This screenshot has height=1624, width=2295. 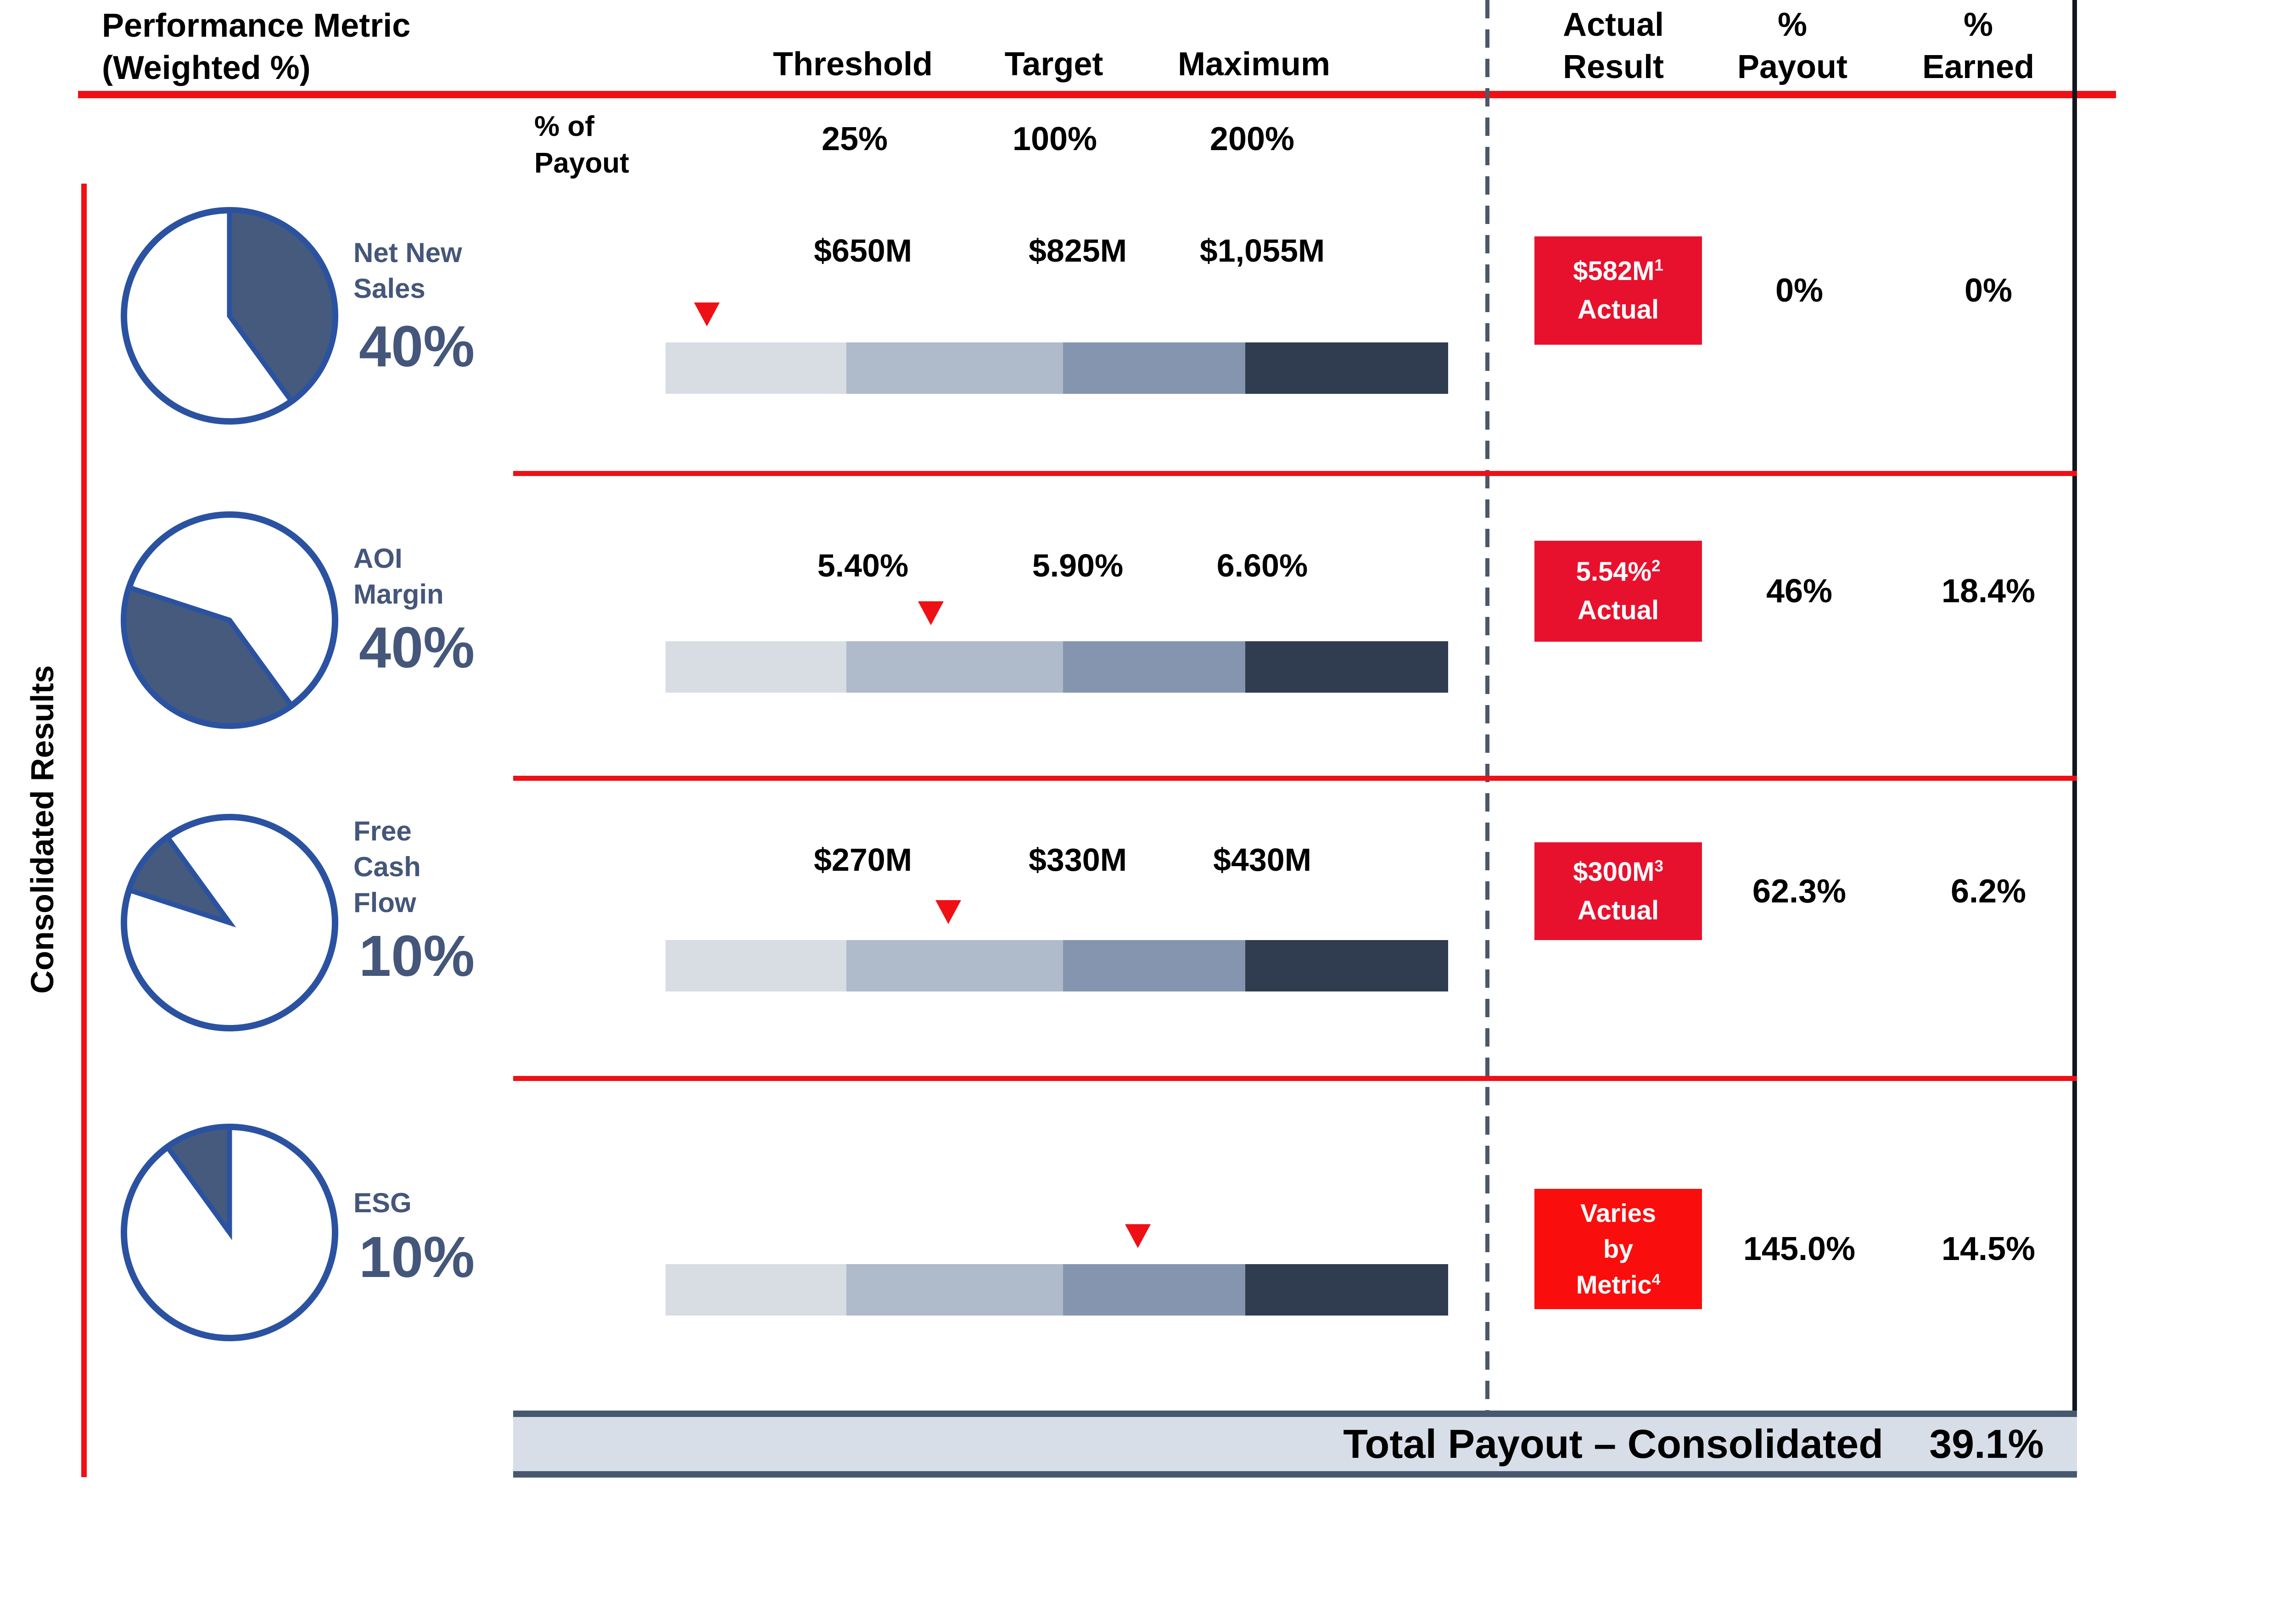 I want to click on threshold-value: 5.40%, so click(x=863, y=565).